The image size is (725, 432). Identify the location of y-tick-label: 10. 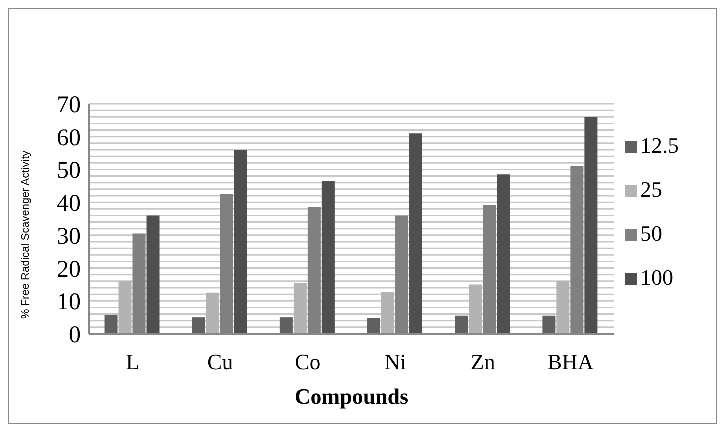
(69, 303).